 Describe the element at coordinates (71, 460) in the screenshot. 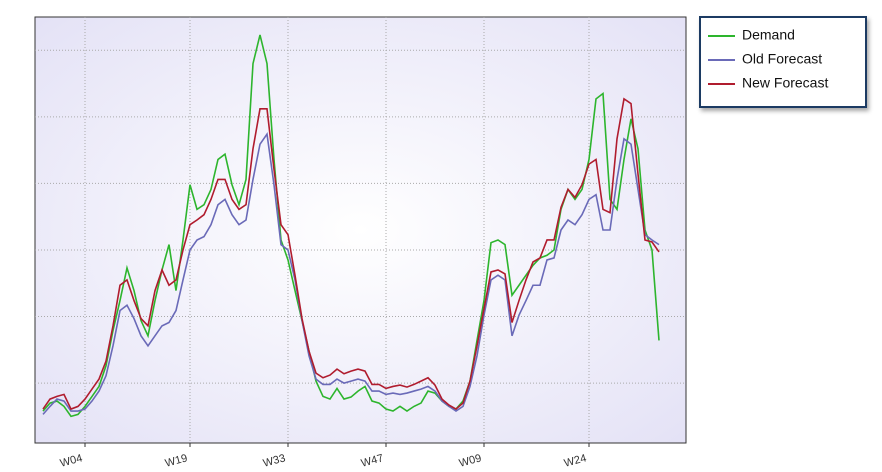

I see `x-tick-label: W04` at that location.